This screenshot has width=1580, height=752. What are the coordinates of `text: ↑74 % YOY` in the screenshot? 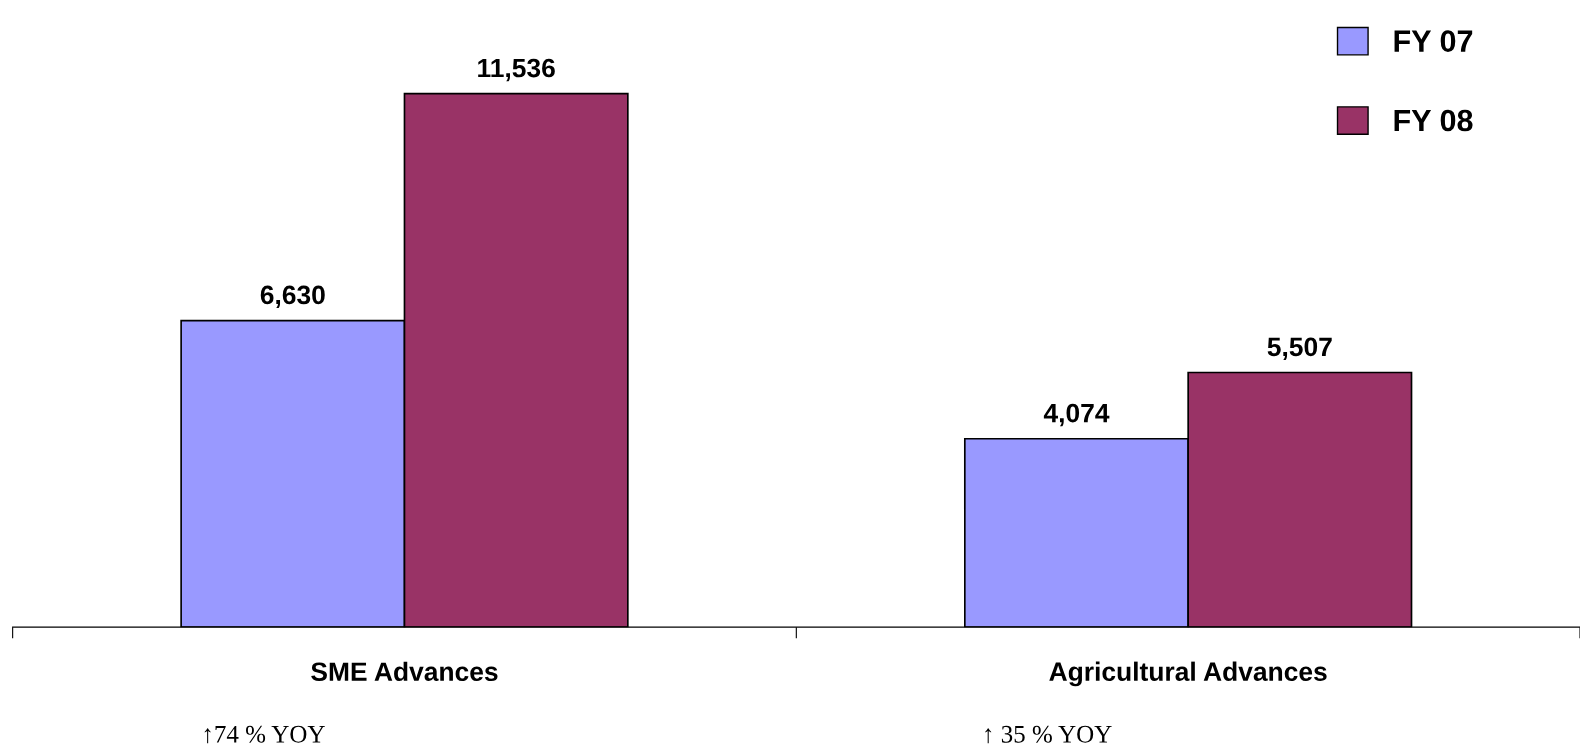 It's located at (264, 734).